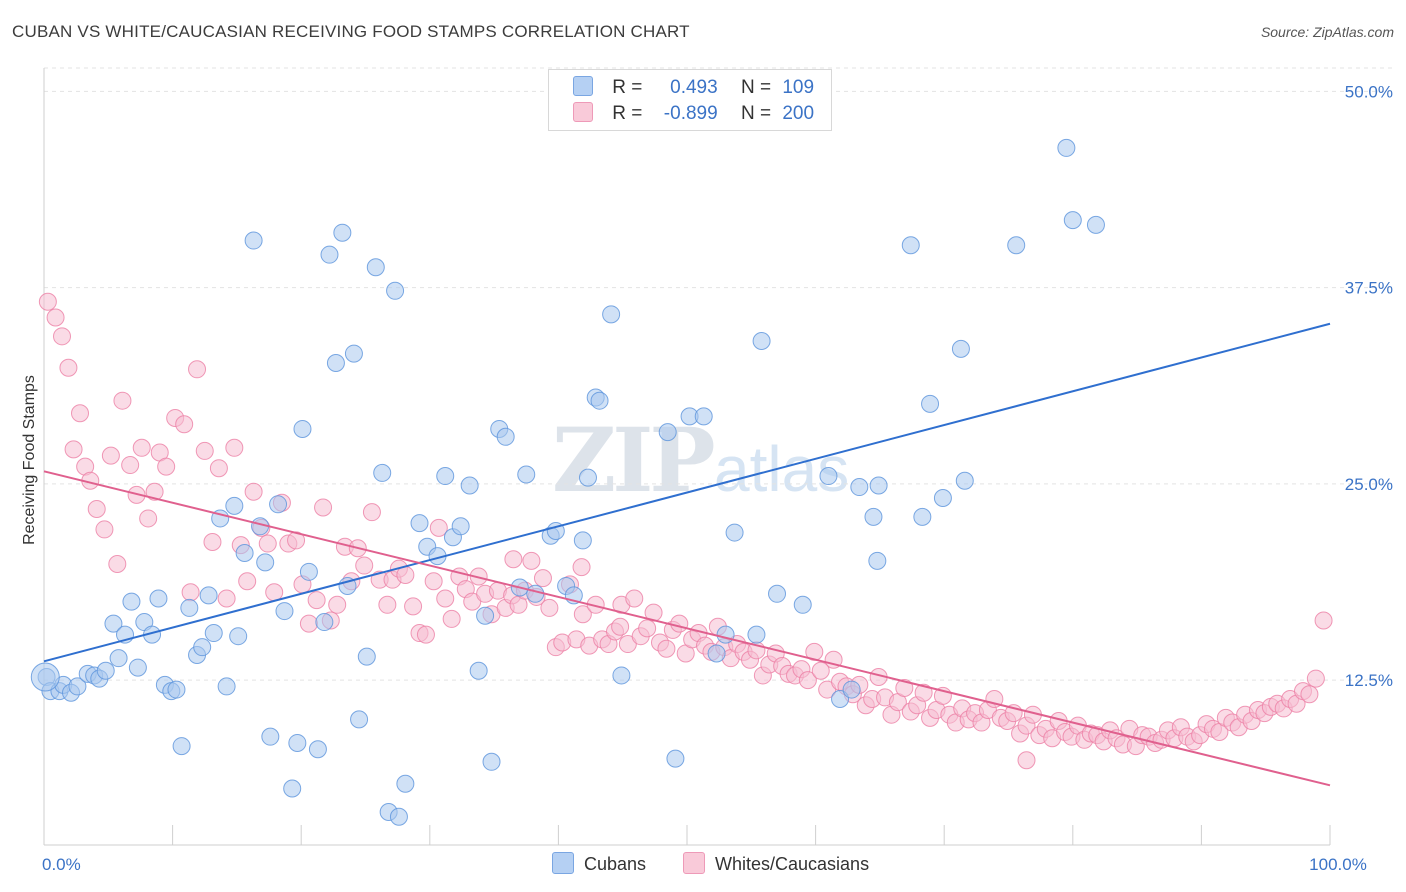 The image size is (1406, 892). I want to click on cubans-legend-label: Cubans, so click(615, 864).